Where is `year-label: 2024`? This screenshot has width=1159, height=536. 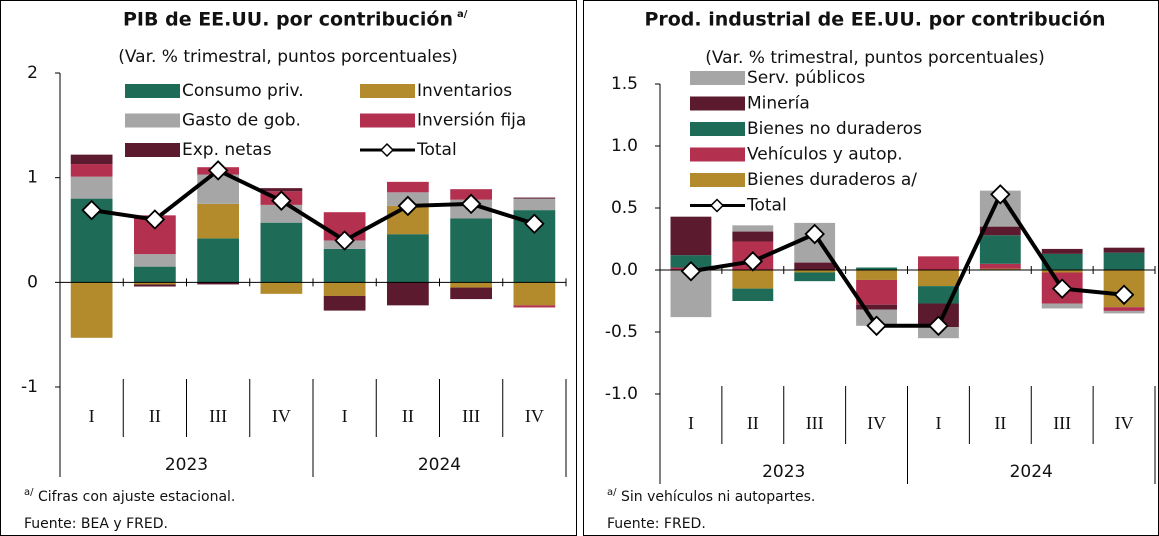 year-label: 2024 is located at coordinates (439, 465).